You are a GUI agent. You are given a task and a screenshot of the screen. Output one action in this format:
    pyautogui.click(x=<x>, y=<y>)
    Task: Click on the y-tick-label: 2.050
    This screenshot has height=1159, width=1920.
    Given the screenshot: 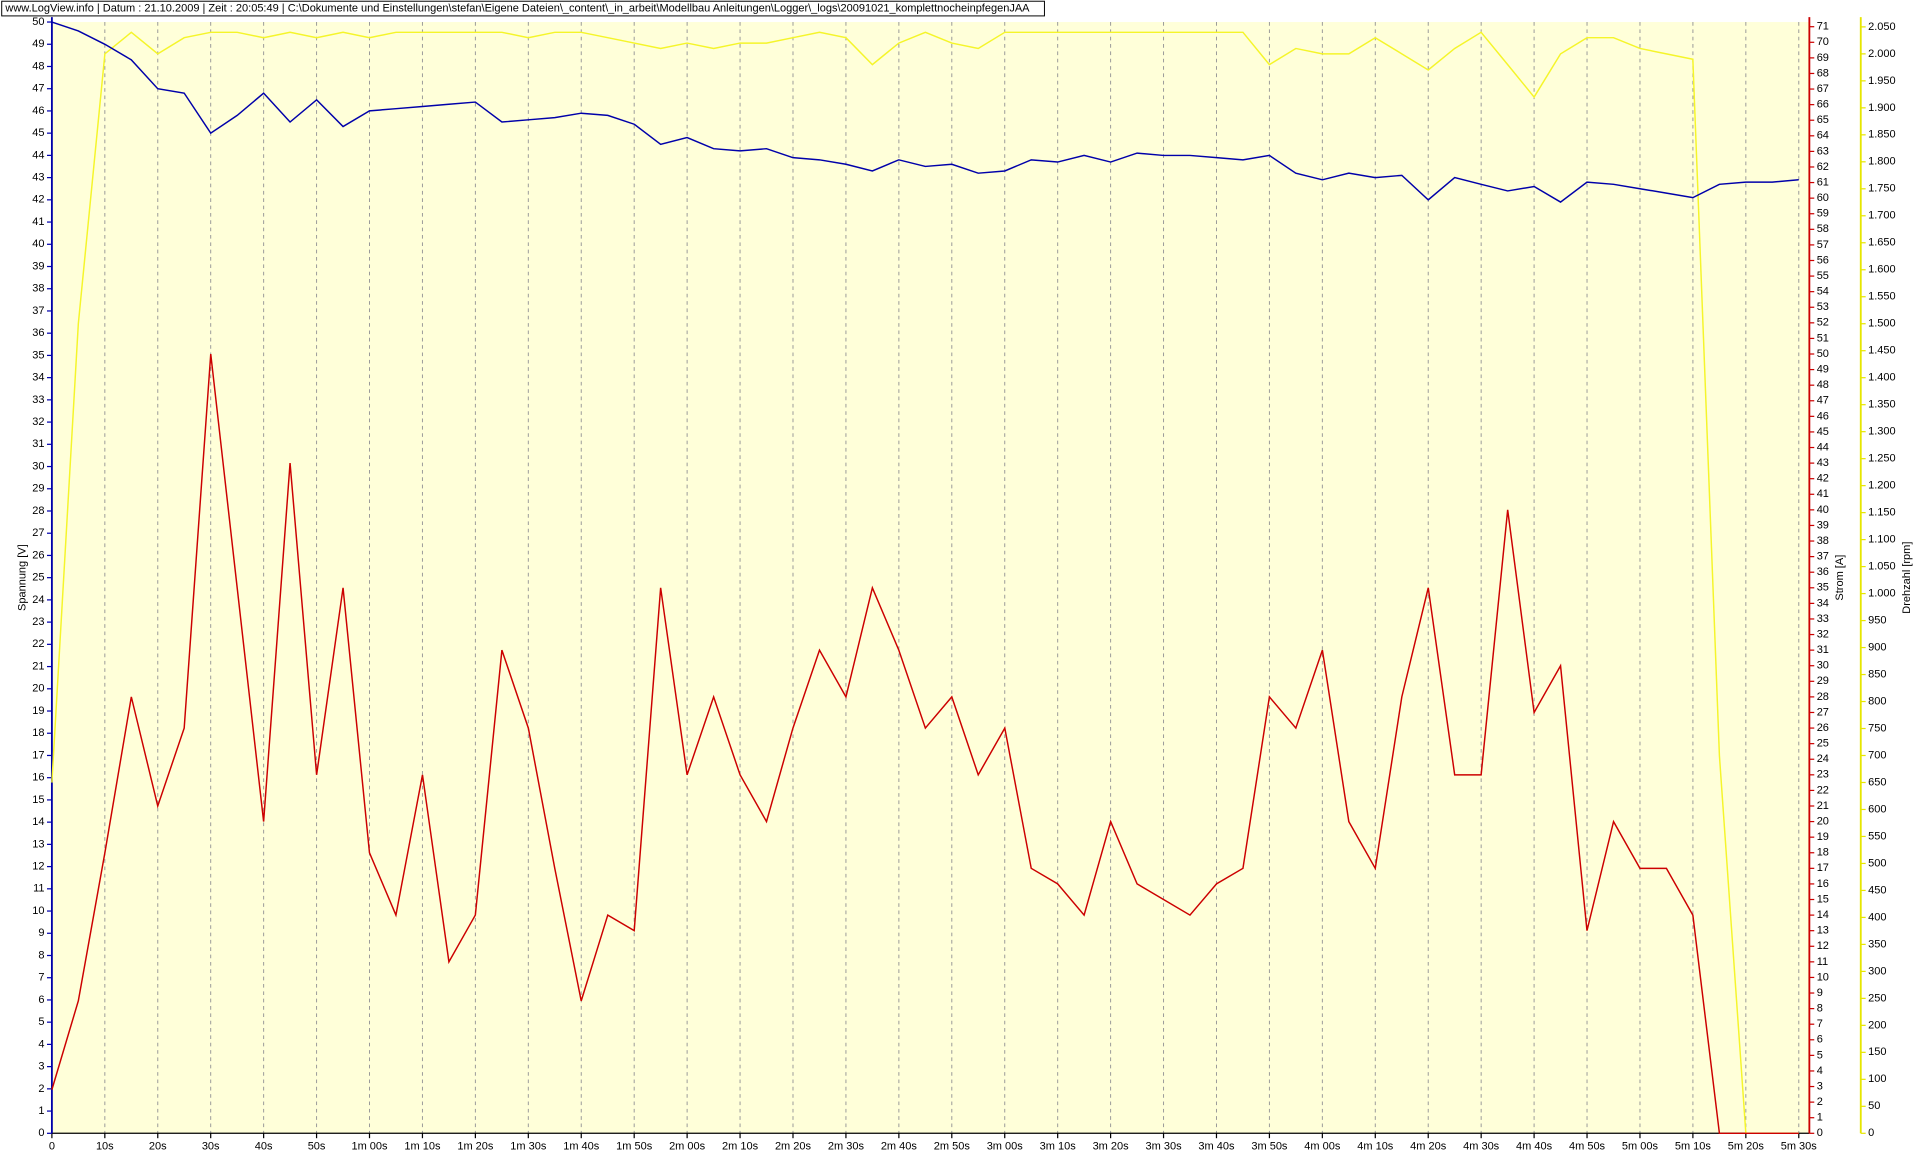 What is the action you would take?
    pyautogui.click(x=1882, y=27)
    